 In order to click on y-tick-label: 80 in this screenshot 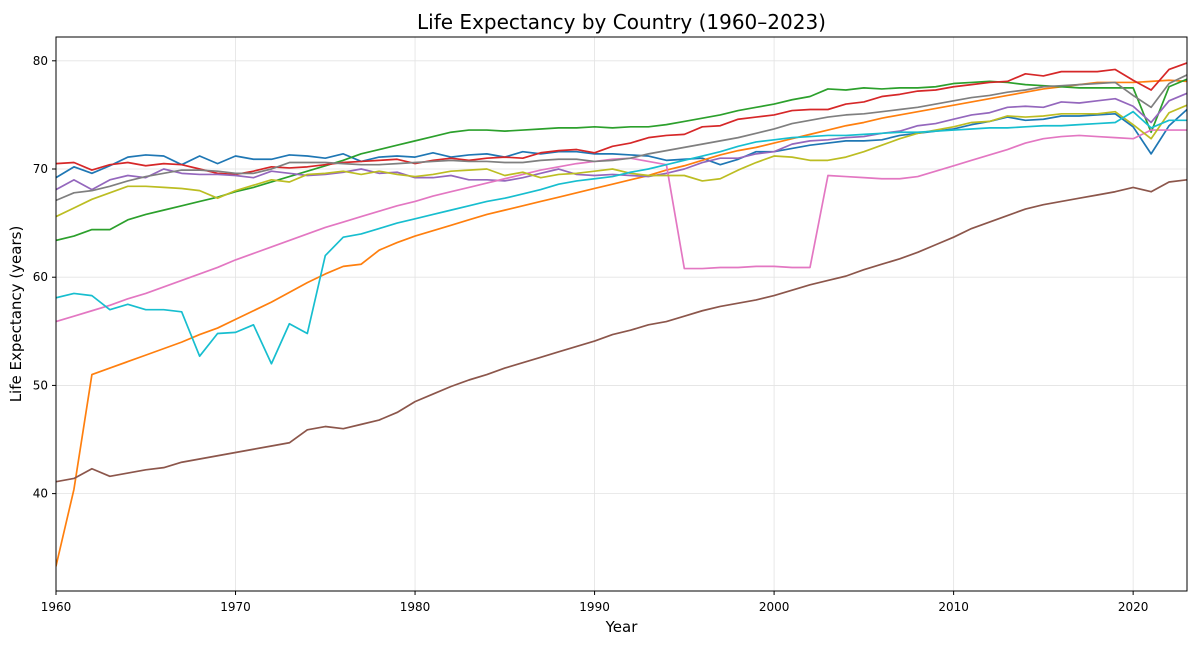, I will do `click(40, 61)`.